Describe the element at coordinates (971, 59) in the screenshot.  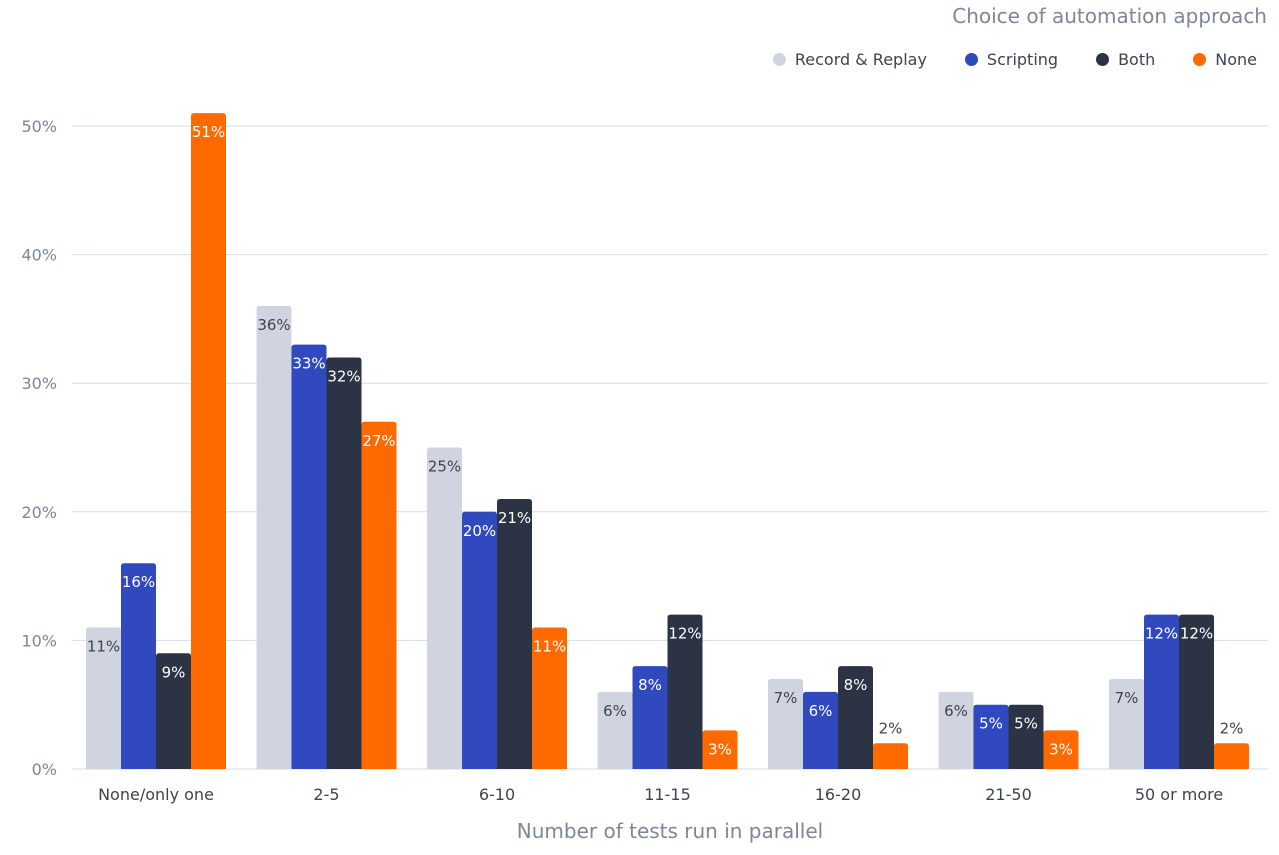
I see `legend-swatch-scripting` at that location.